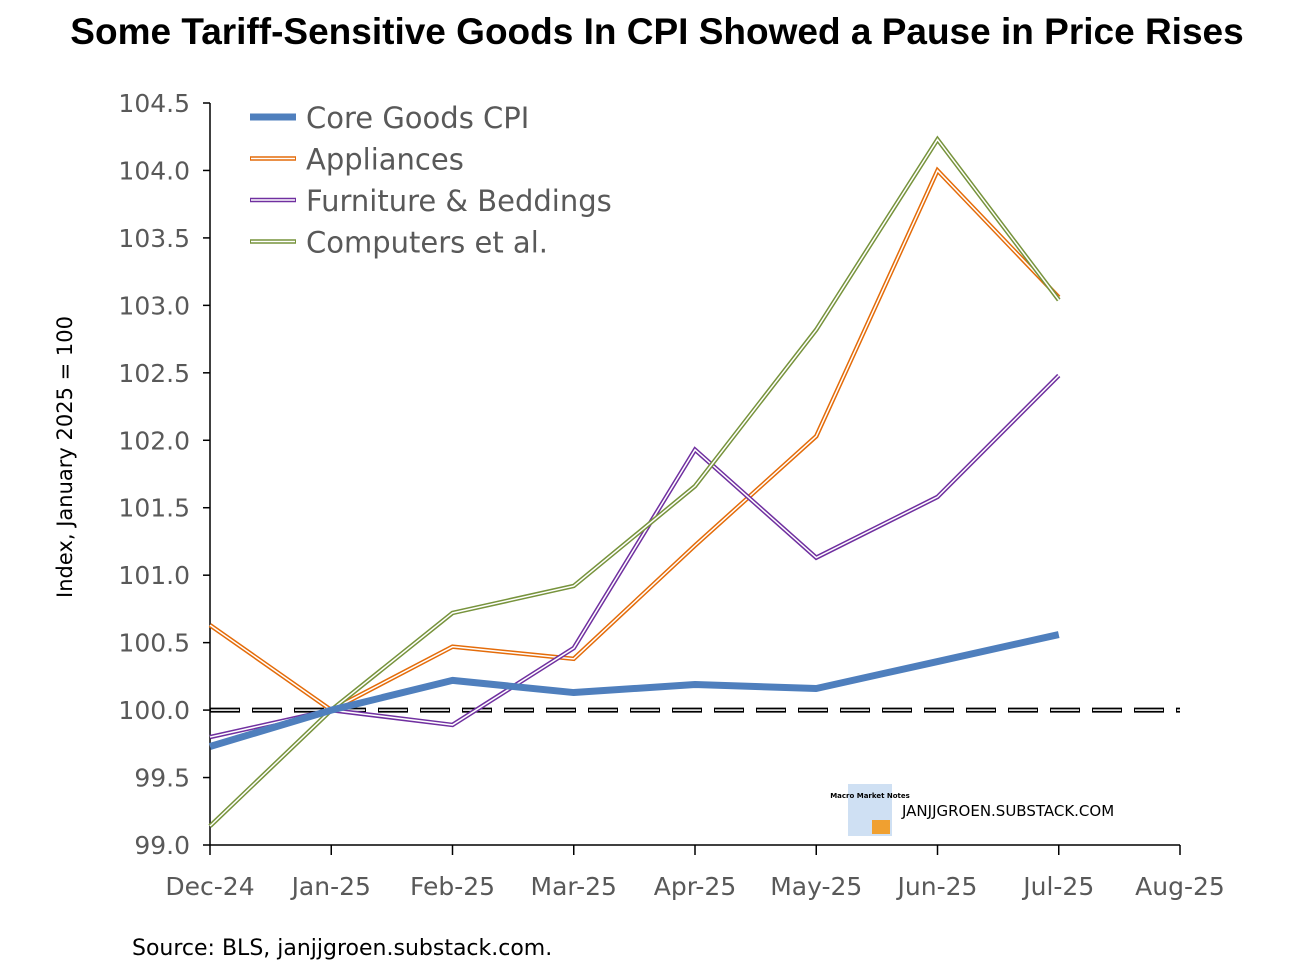 The image size is (1300, 973). I want to click on y-tick-label: 102.0, so click(154, 440).